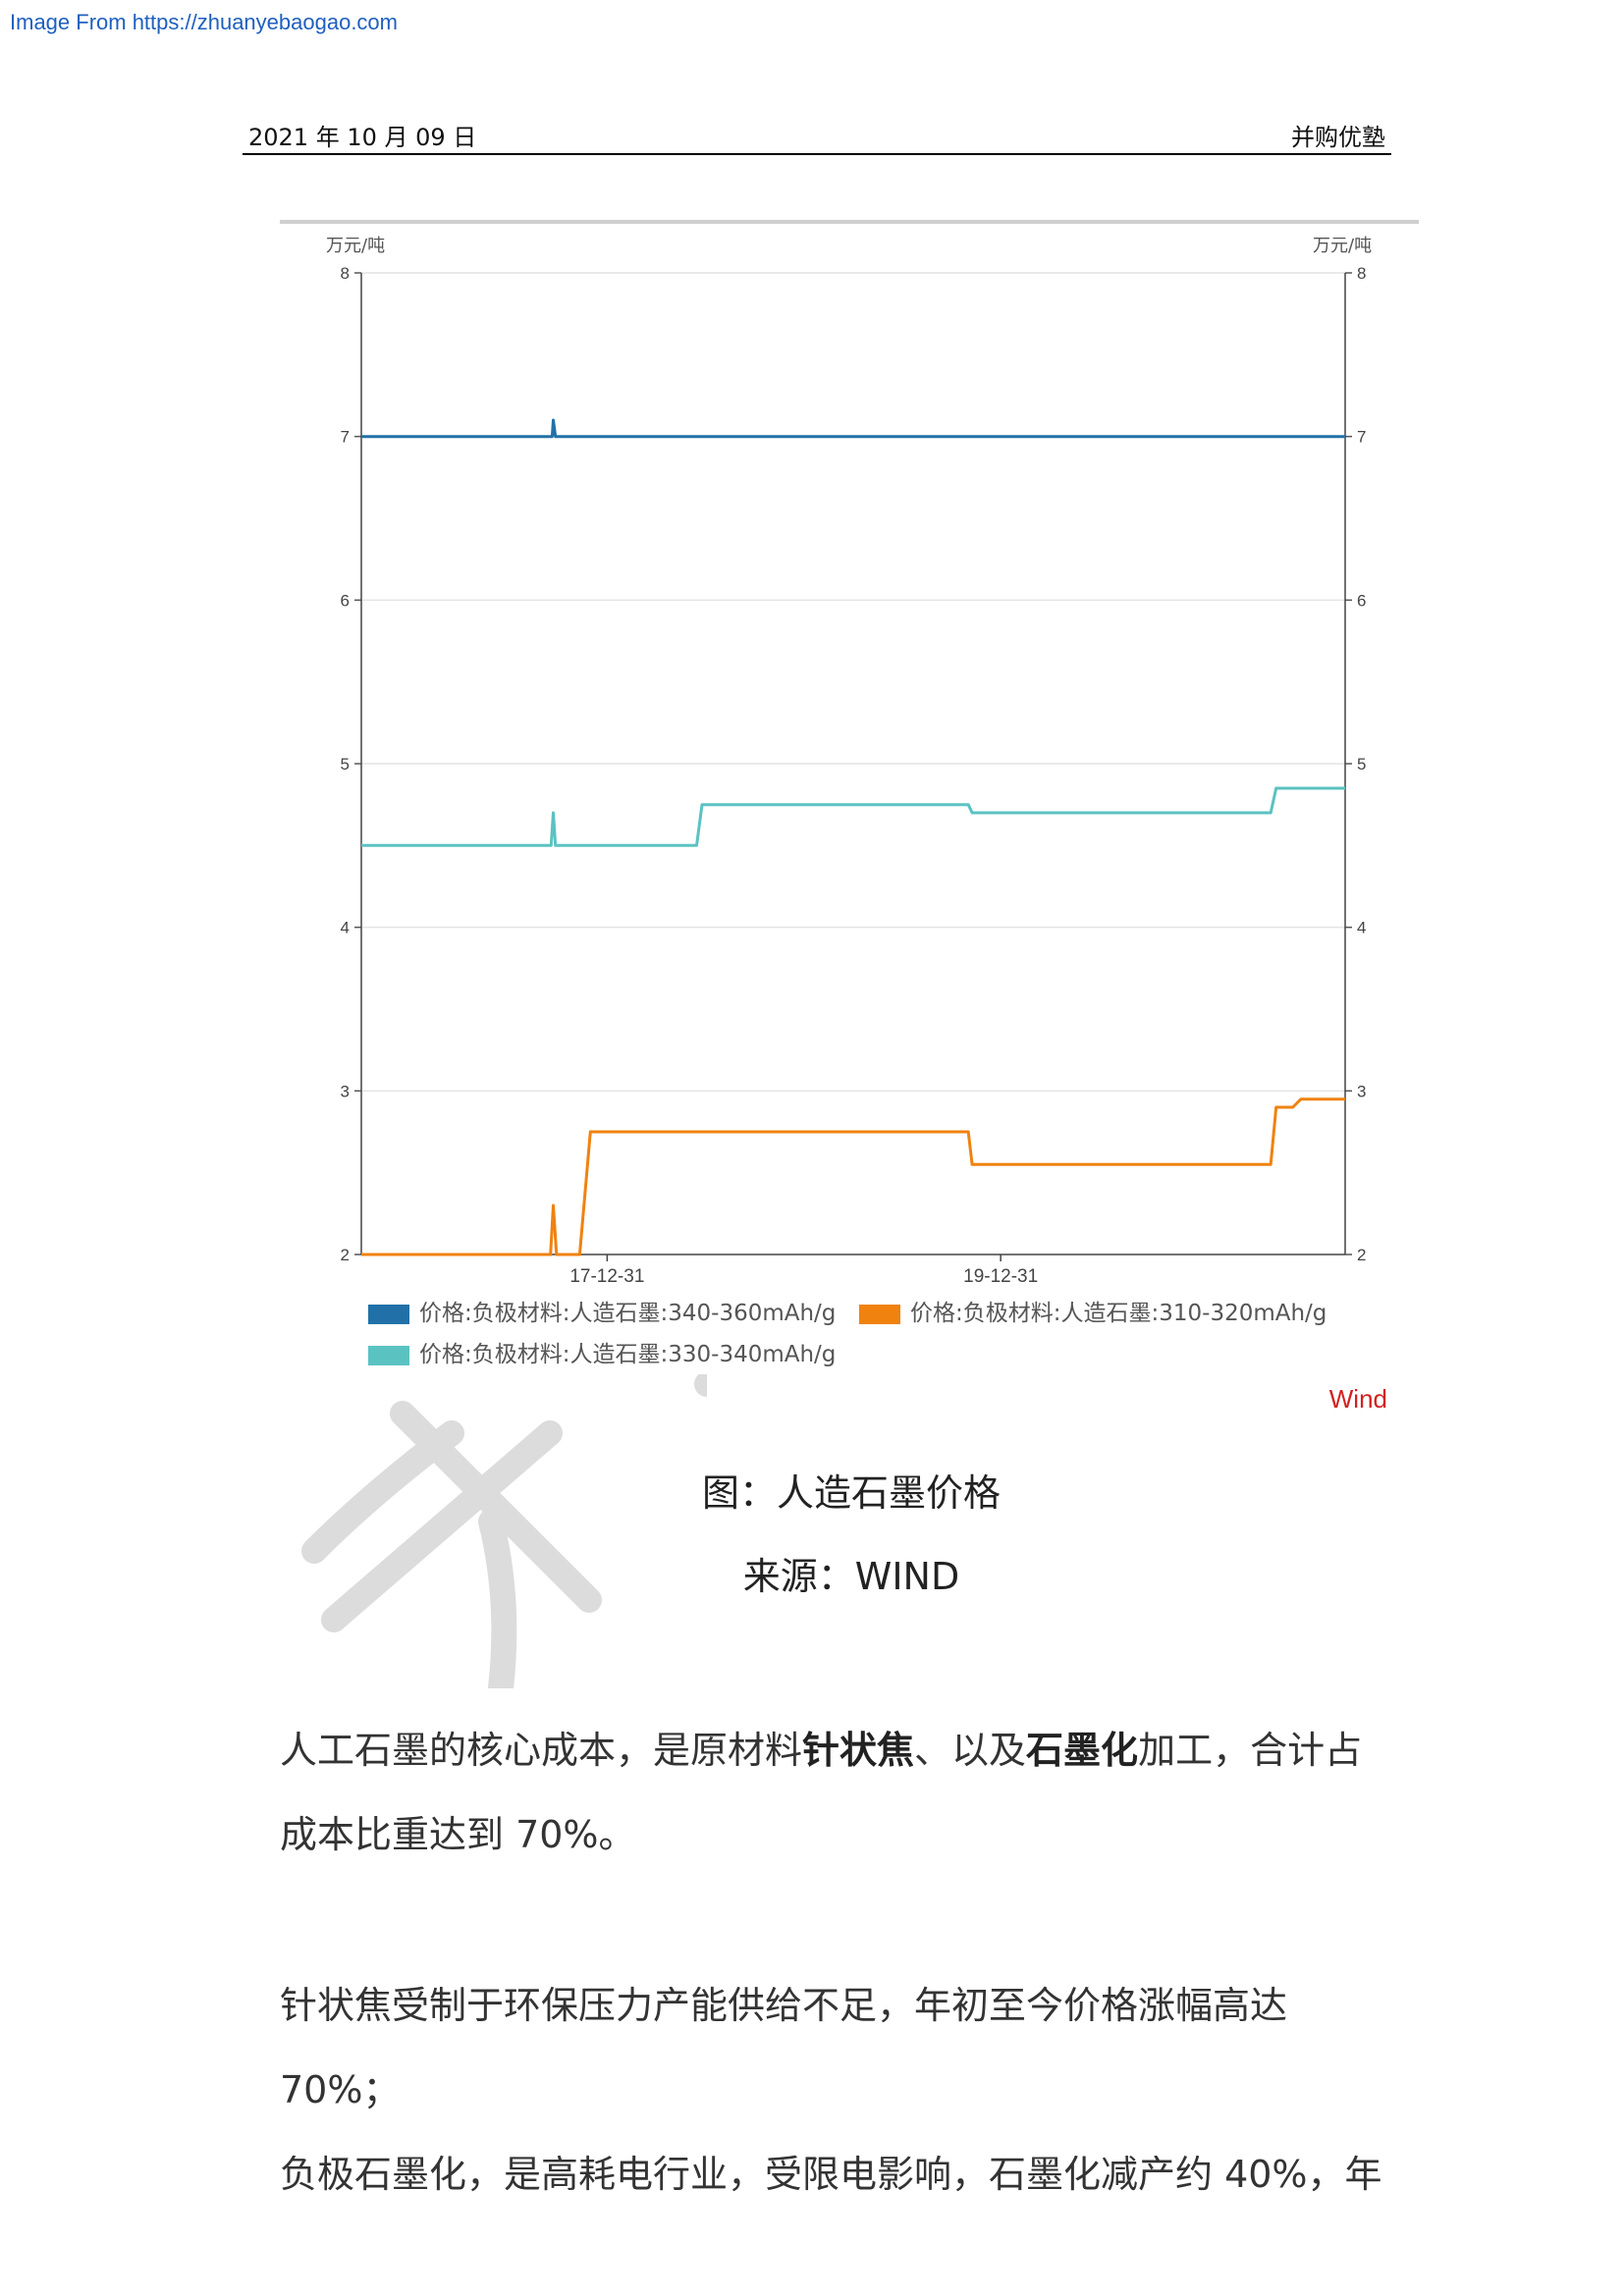 Image resolution: width=1624 pixels, height=2296 pixels. What do you see at coordinates (851, 1493) in the screenshot?
I see `figure-caption: 图：人造石墨价格` at bounding box center [851, 1493].